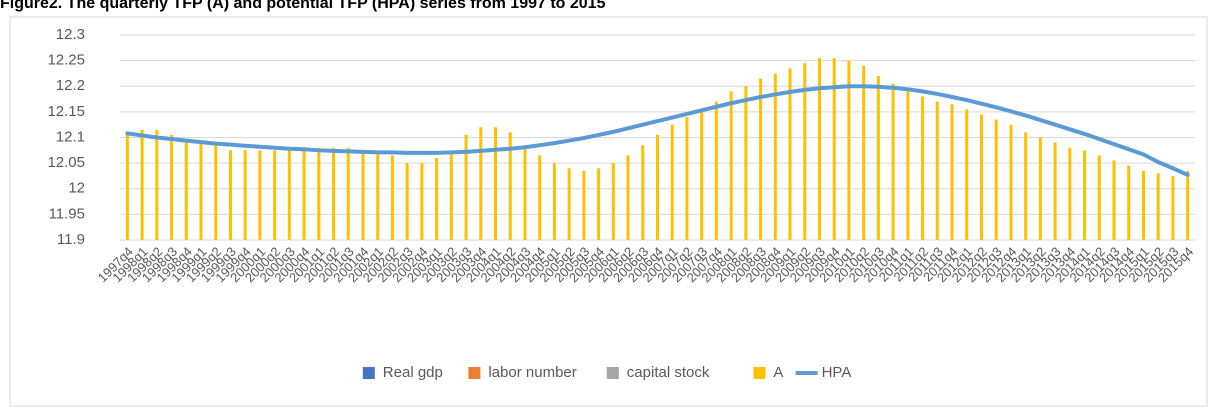 Image resolution: width=1208 pixels, height=407 pixels. I want to click on legend-label: A, so click(778, 372).